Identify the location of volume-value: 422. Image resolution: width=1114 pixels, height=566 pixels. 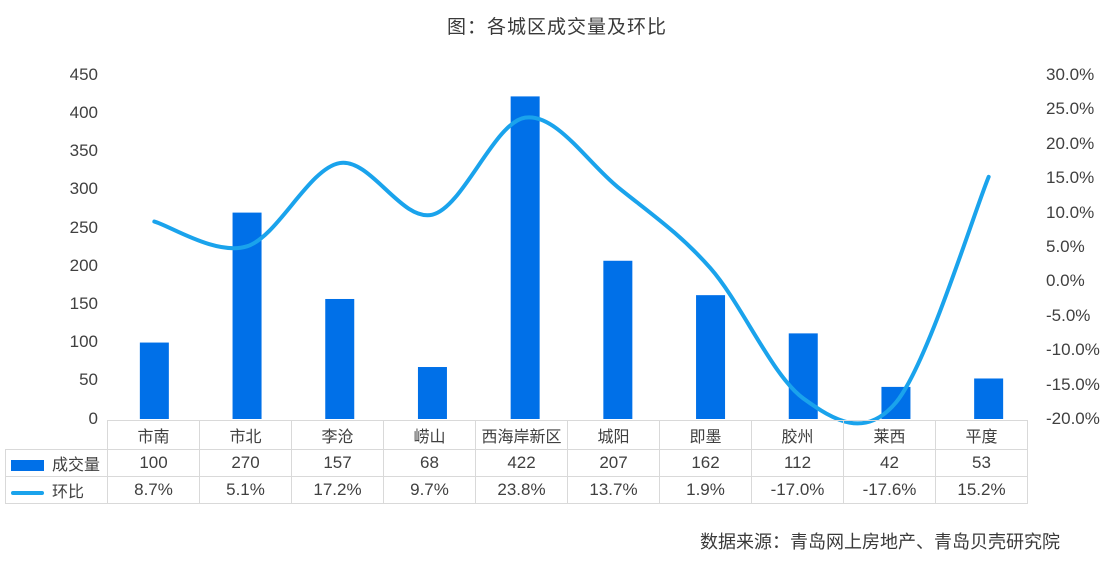
(521, 463).